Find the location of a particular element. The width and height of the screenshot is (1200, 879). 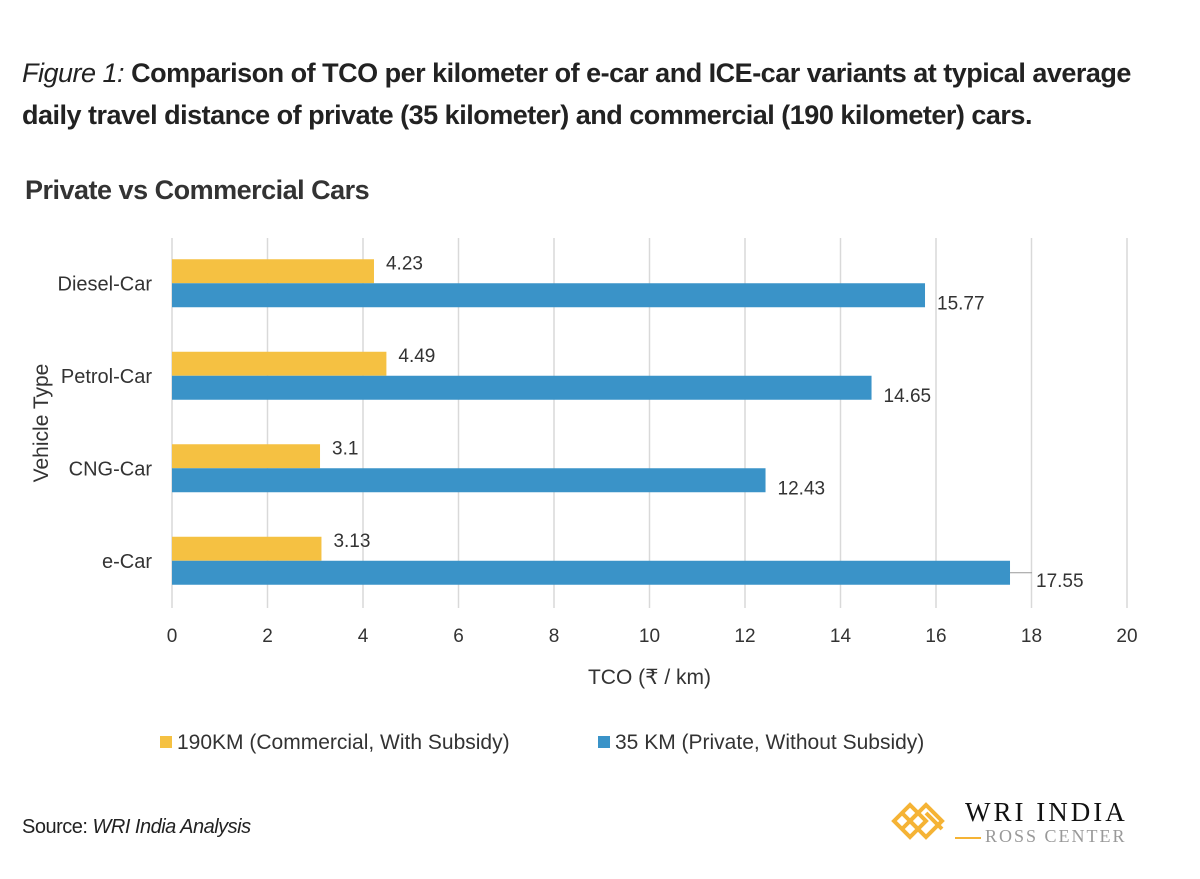

source-note: Source: WRI India Analysis is located at coordinates (136, 827).